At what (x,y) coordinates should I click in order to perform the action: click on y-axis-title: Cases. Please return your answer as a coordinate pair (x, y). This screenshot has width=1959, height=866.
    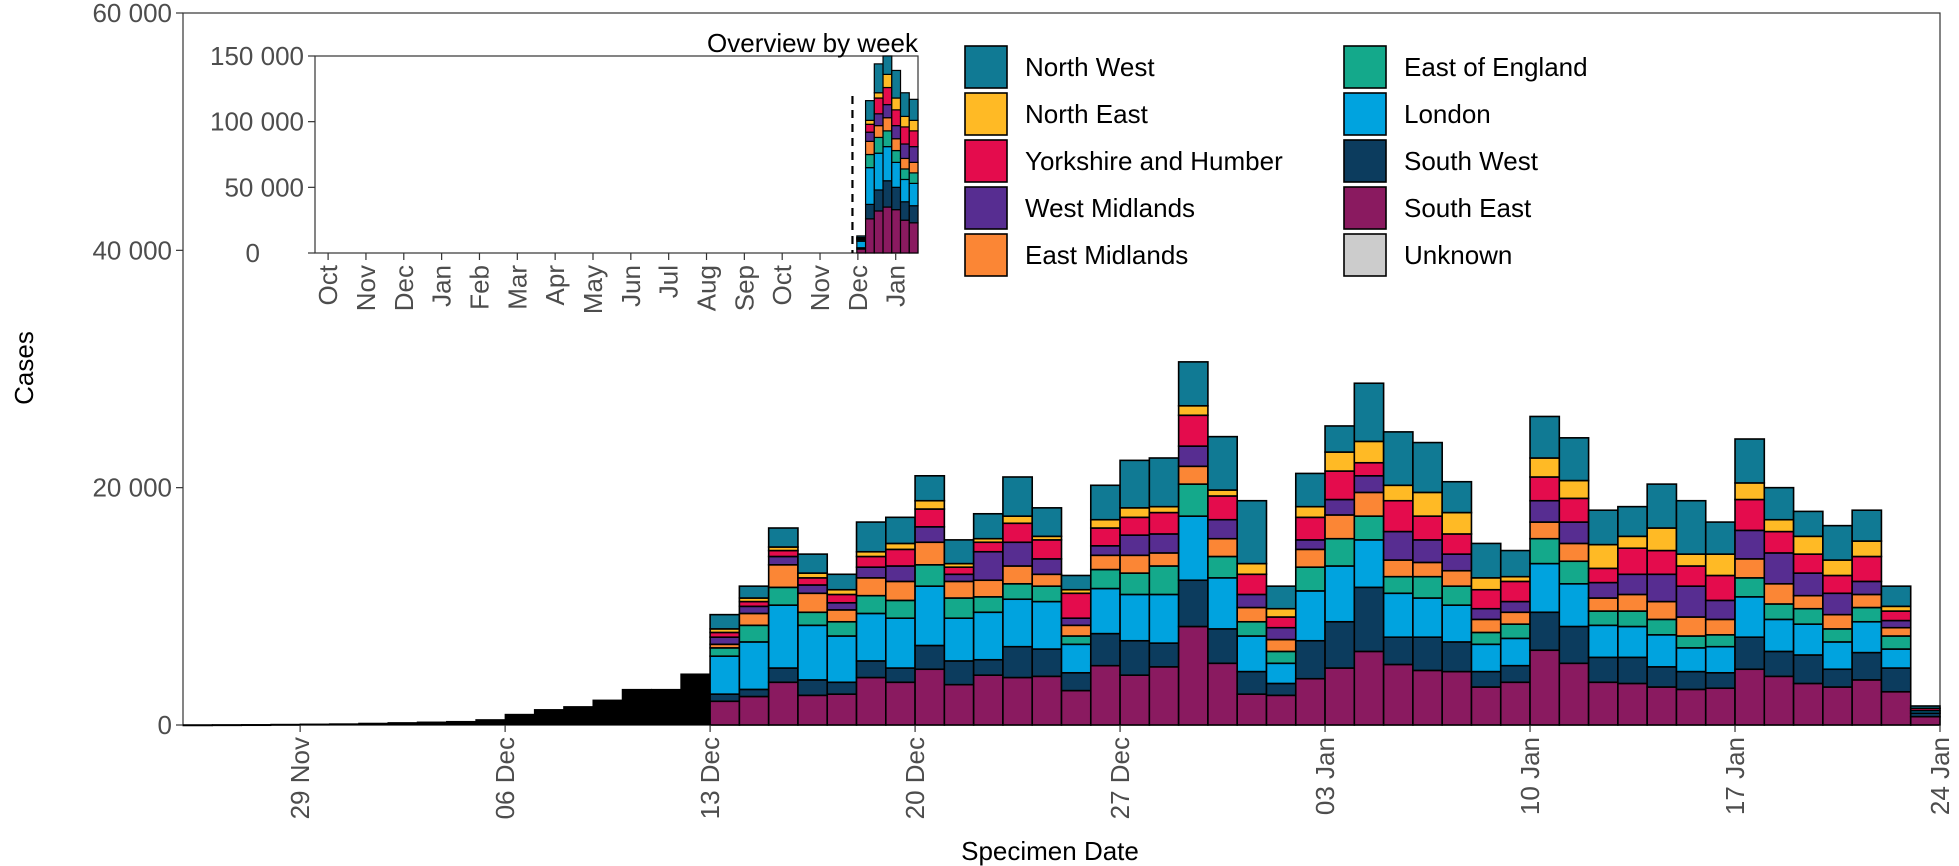
    Looking at the image, I should click on (24, 368).